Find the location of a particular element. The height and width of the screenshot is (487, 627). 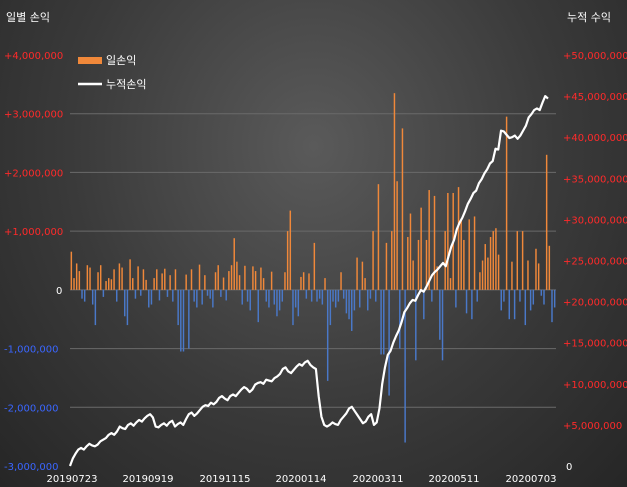

left-tick-label: +3,000,000 is located at coordinates (33, 115).